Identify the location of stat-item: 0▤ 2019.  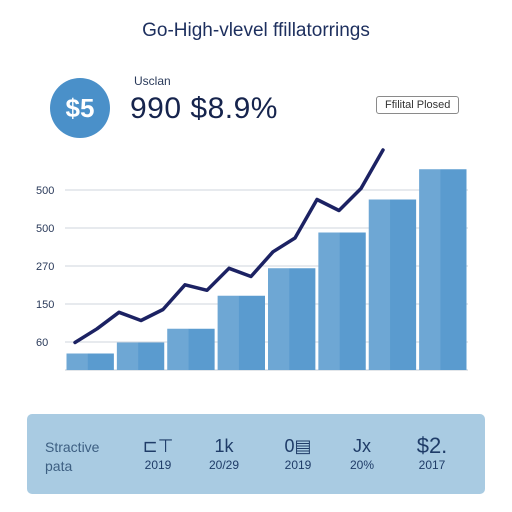
(298, 453).